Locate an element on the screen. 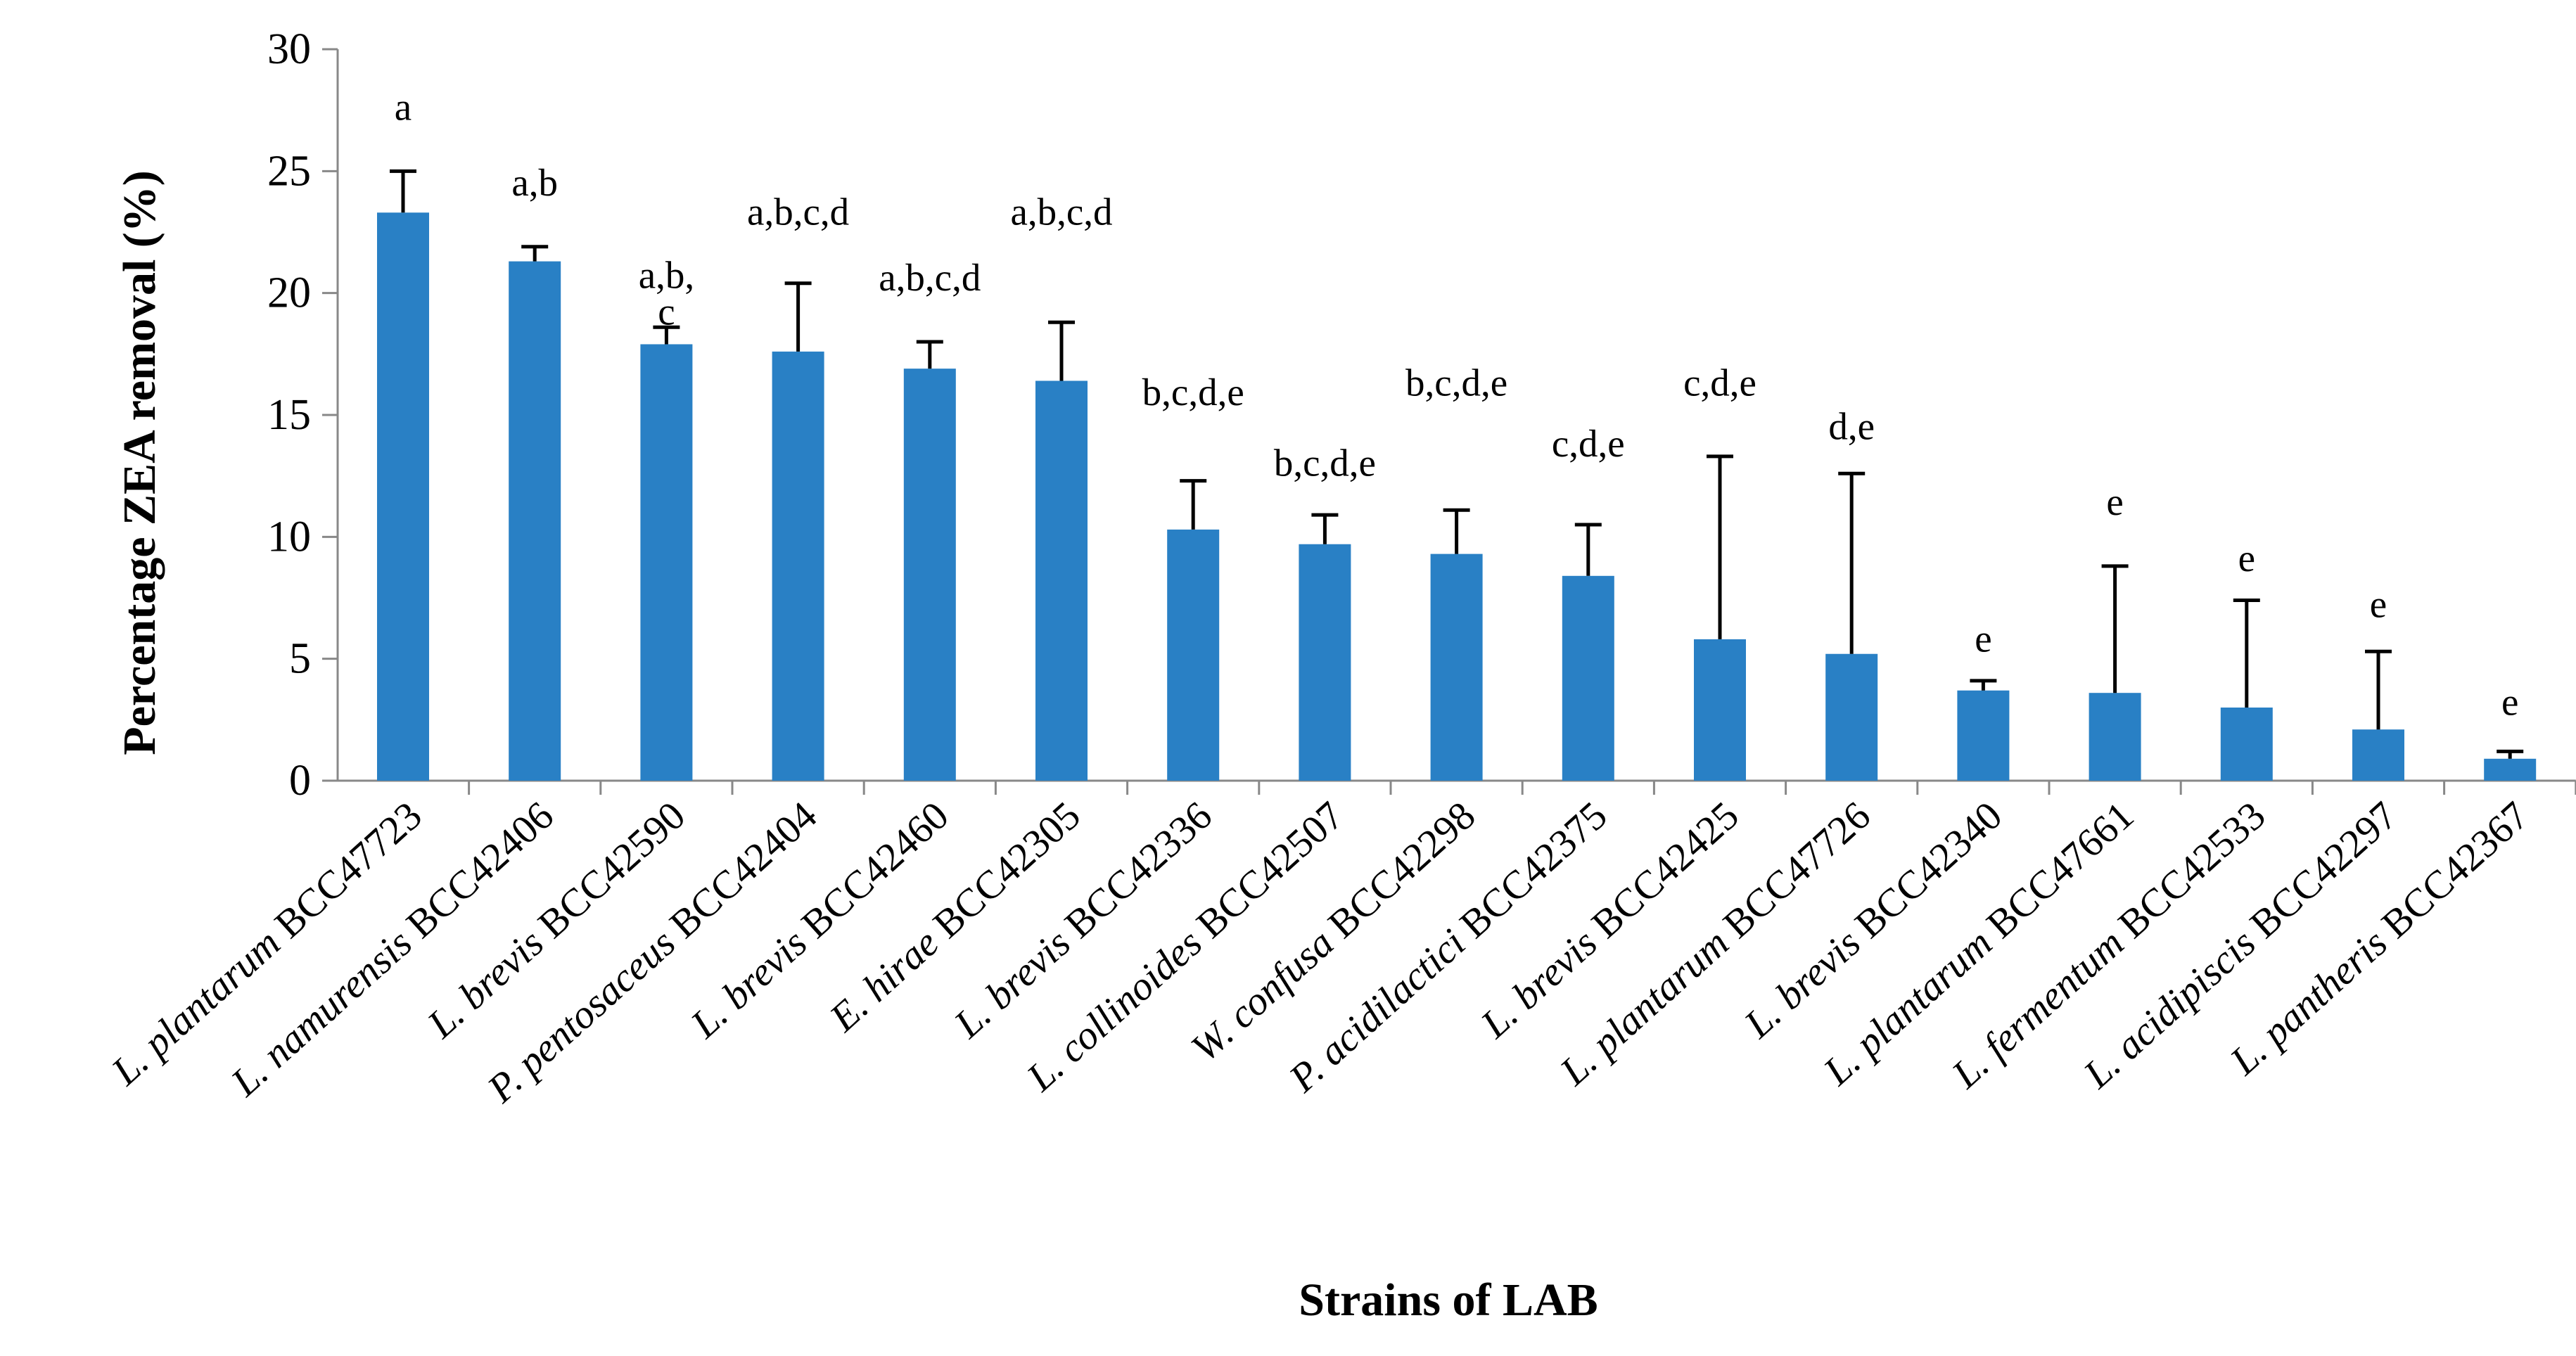  y-axis-title: Percentage ZEA removal (%) is located at coordinates (139, 463).